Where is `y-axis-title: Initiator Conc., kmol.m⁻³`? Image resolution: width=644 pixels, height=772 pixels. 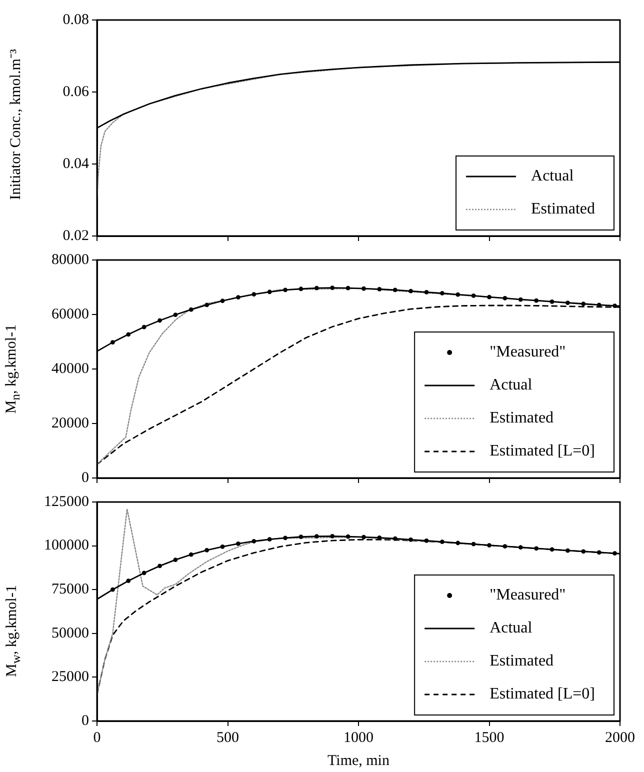
y-axis-title: Initiator Conc., kmol.m⁻³ is located at coordinates (15, 124).